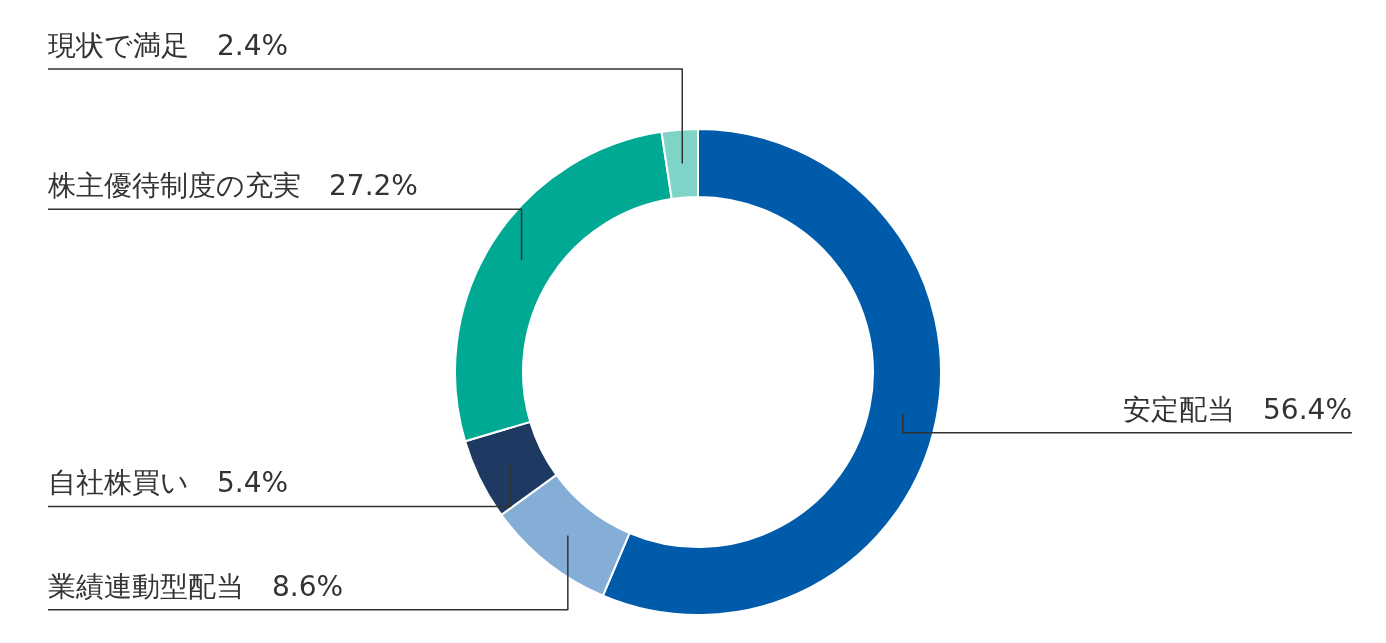 Image resolution: width=1386 pixels, height=643 pixels. I want to click on slice-label: 業績連動型配当 8.6%, so click(196, 586).